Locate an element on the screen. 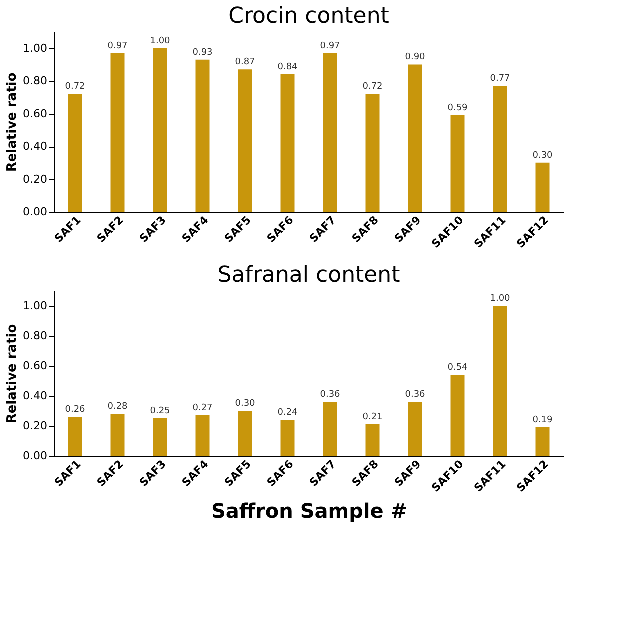  chart-title: Crocin content is located at coordinates (309, 16).